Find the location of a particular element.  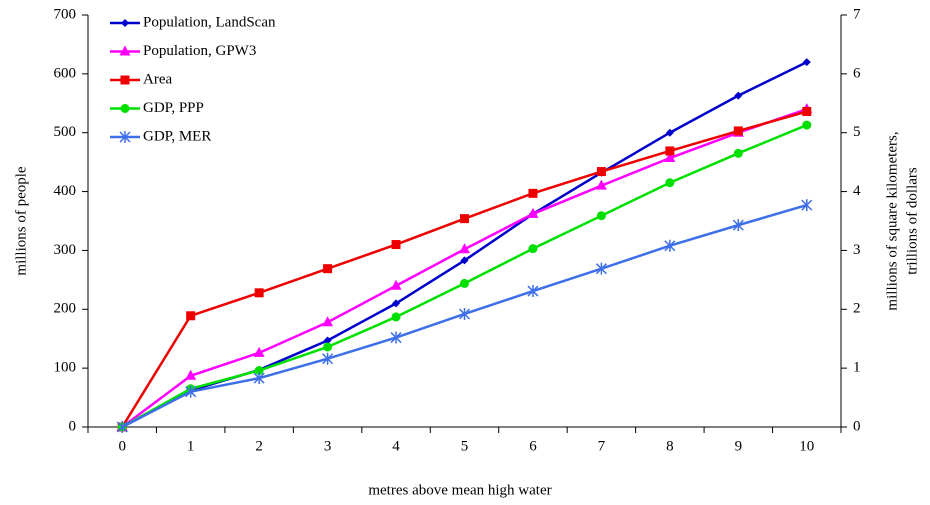

y-tick-label: 100 is located at coordinates (65, 368).